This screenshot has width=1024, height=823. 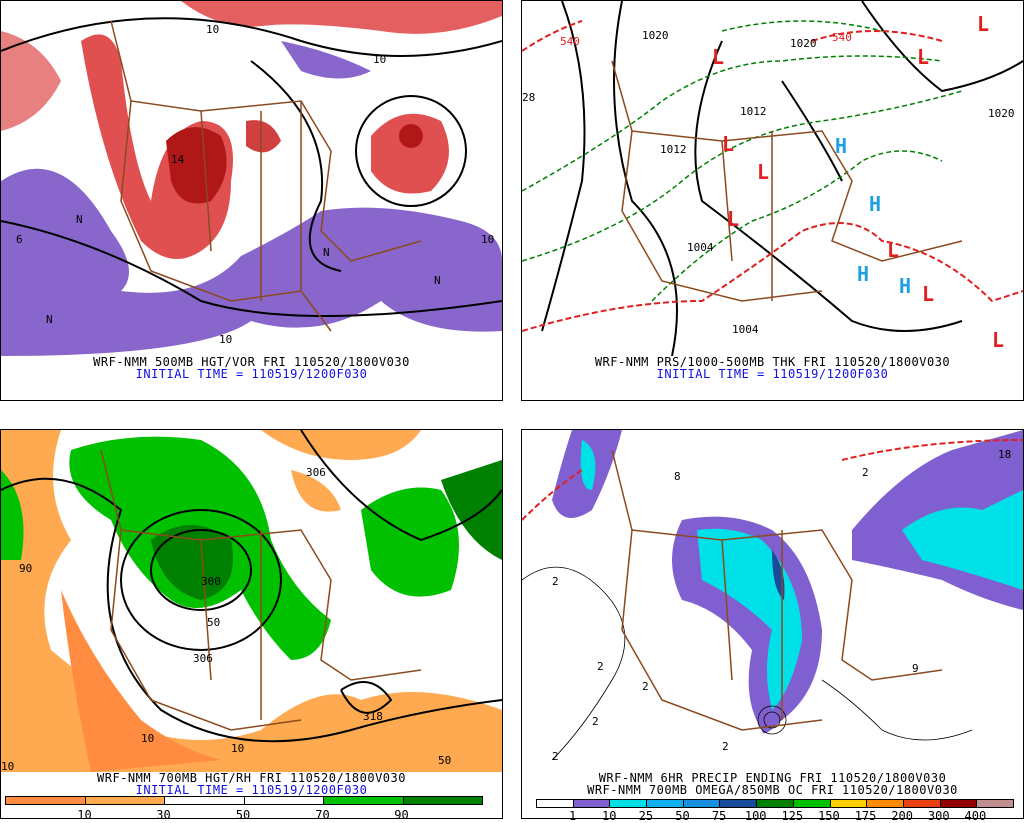 What do you see at coordinates (196, 165) in the screenshot?
I see `vorticity-positive-core` at bounding box center [196, 165].